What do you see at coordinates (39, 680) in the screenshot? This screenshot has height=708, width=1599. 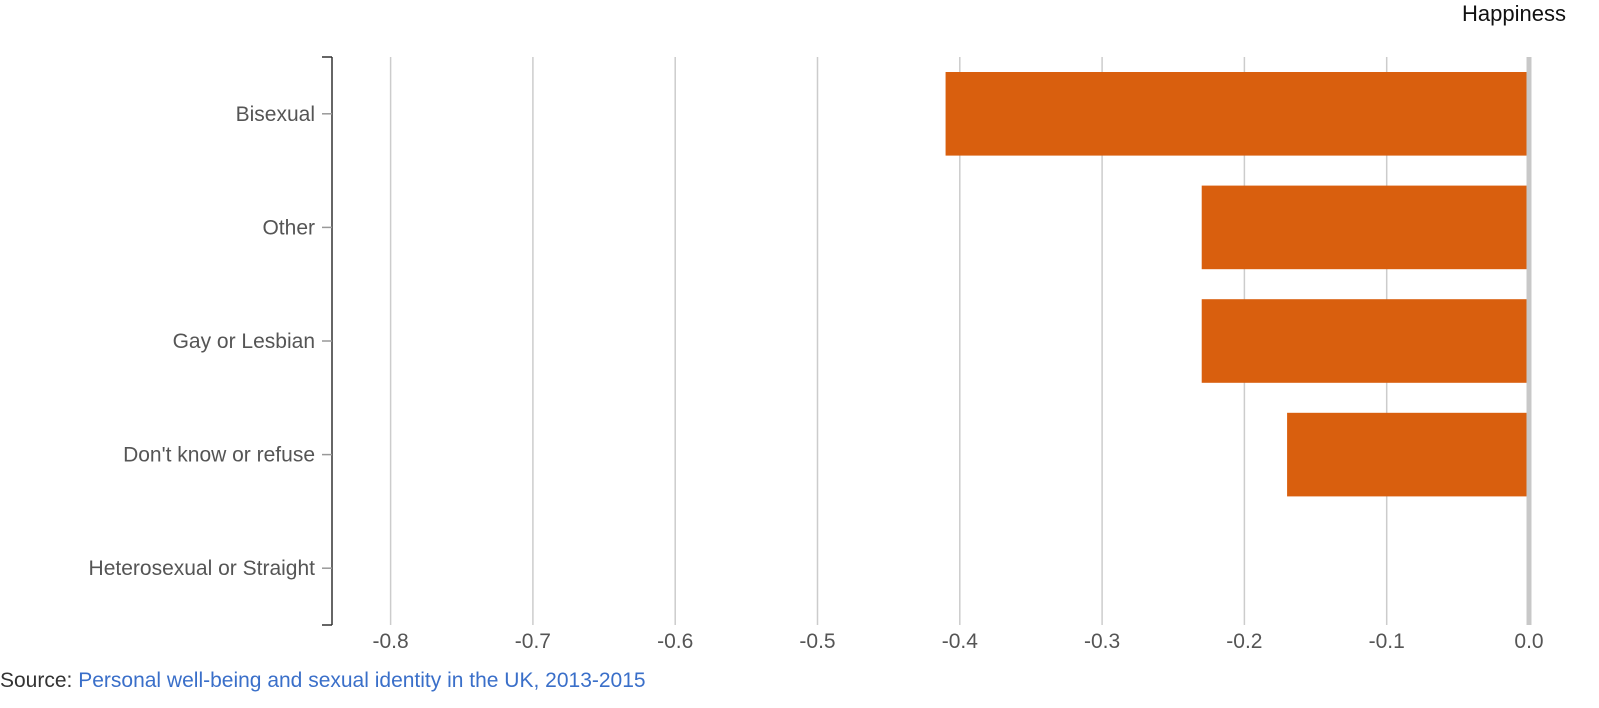 I see `source-prefix: Source:` at bounding box center [39, 680].